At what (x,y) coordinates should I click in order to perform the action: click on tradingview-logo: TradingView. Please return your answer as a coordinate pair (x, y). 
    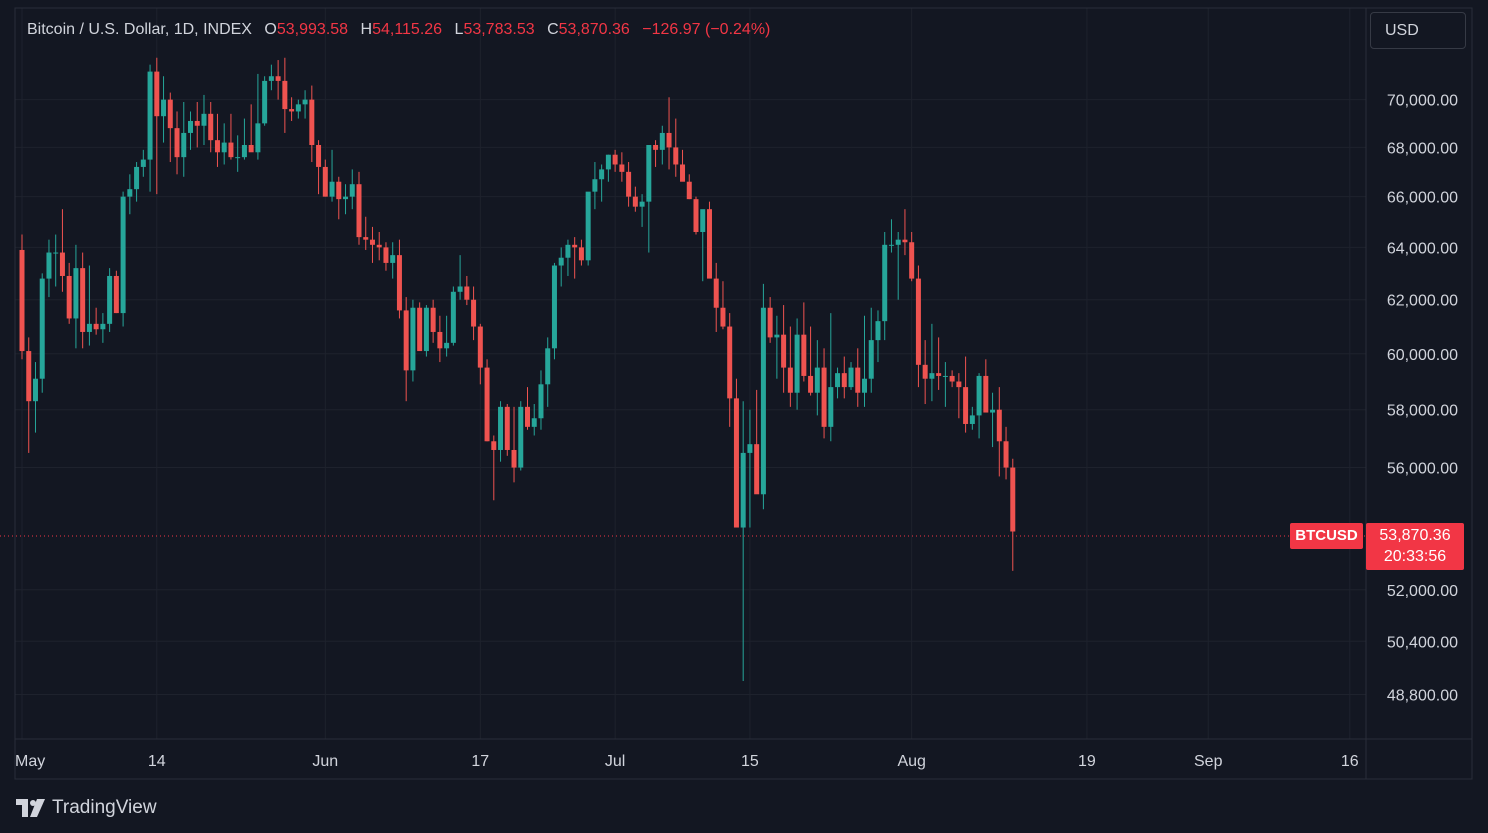
    Looking at the image, I should click on (86, 808).